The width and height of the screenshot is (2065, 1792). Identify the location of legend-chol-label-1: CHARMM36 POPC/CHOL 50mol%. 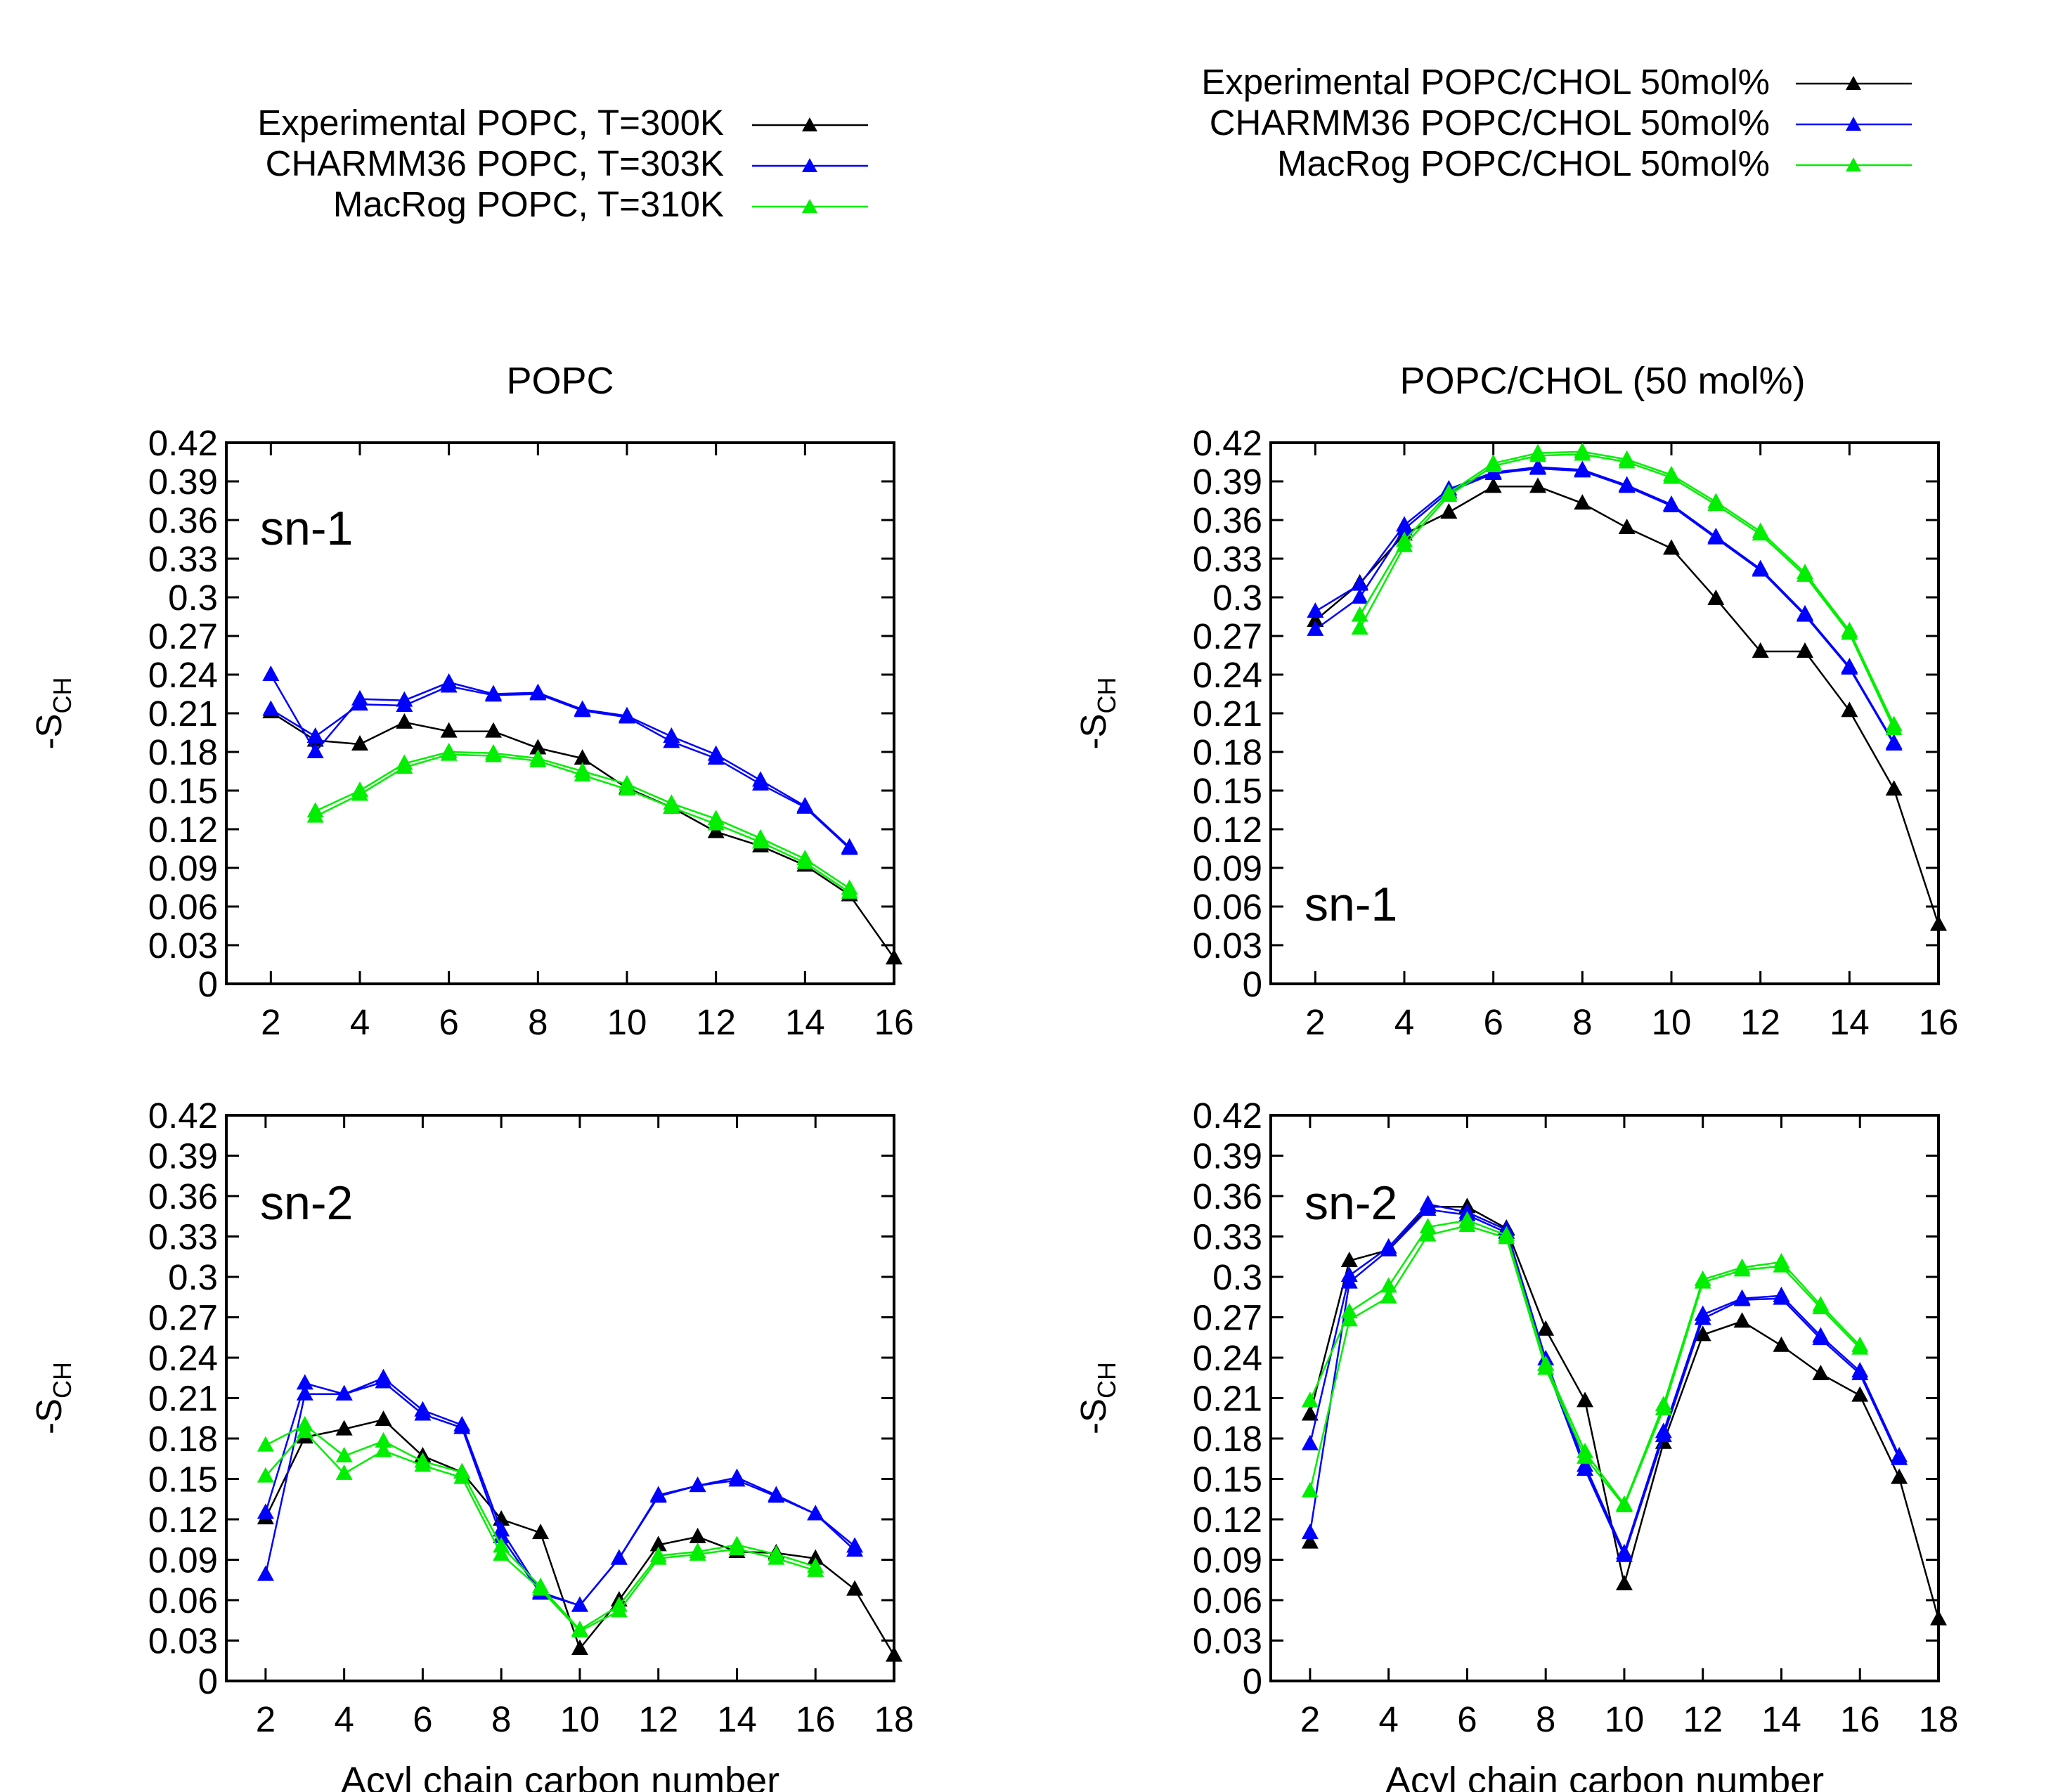
(1490, 123).